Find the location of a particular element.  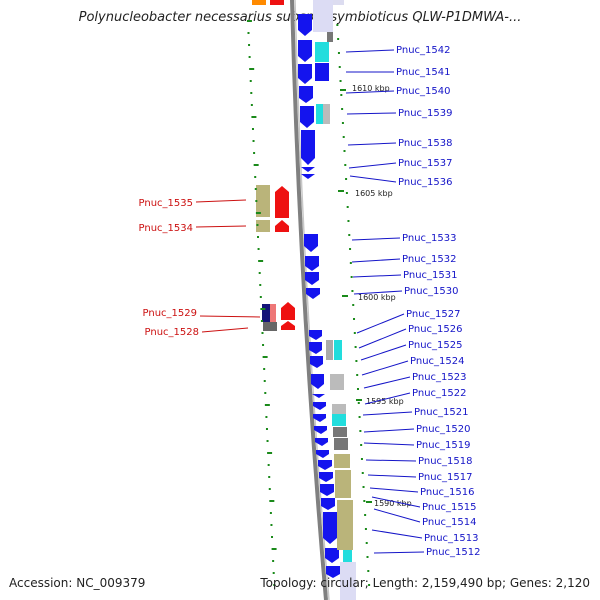

forward-gene-label: Pnuc_1515 is located at coordinates (449, 507).